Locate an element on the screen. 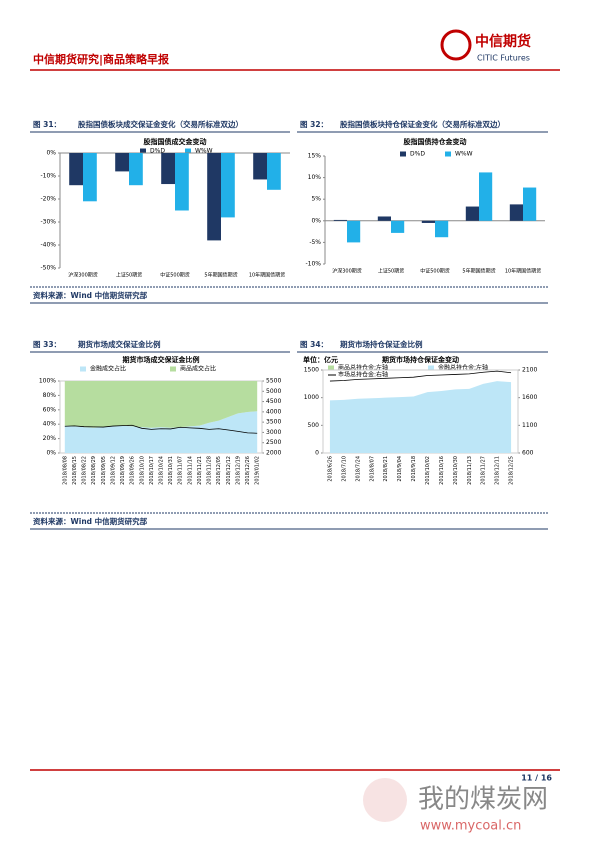 This screenshot has width=595, height=846. y2-tick-label: 5000 is located at coordinates (273, 391).